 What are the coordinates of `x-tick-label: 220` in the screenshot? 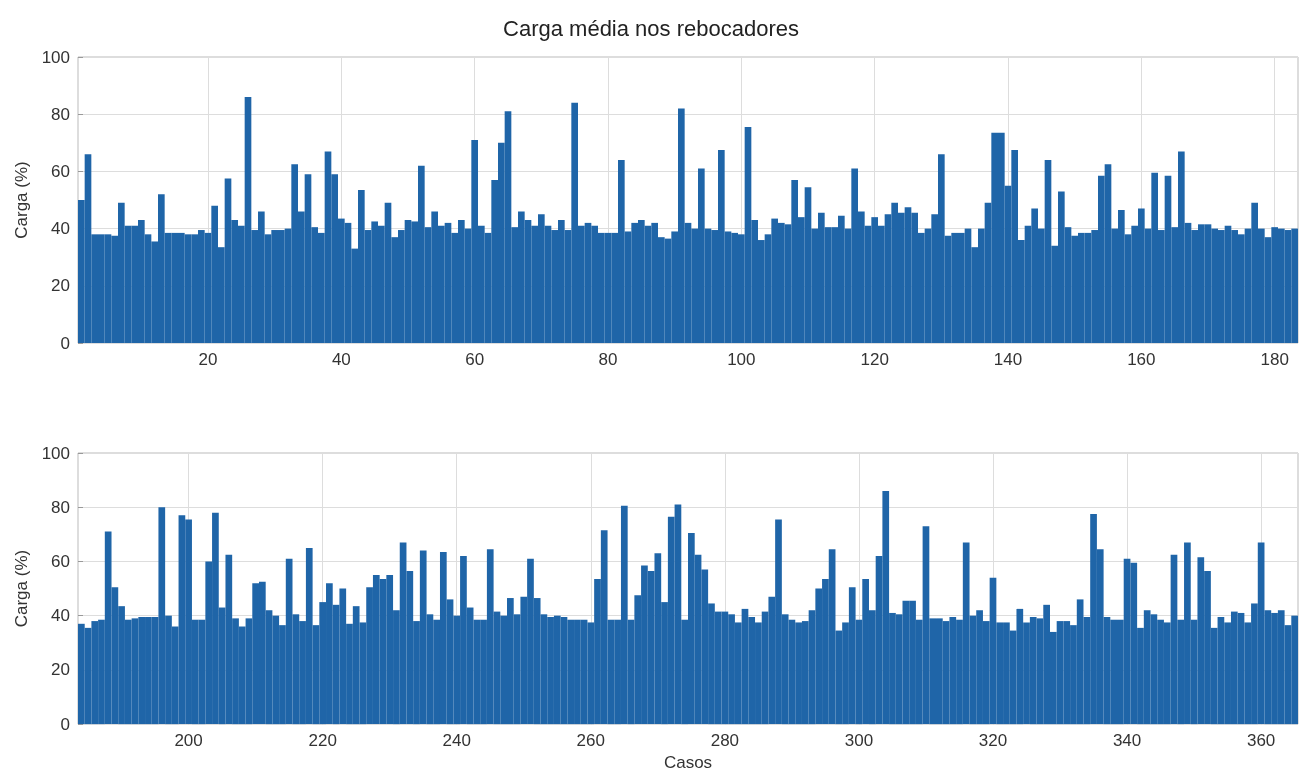 It's located at (322, 741).